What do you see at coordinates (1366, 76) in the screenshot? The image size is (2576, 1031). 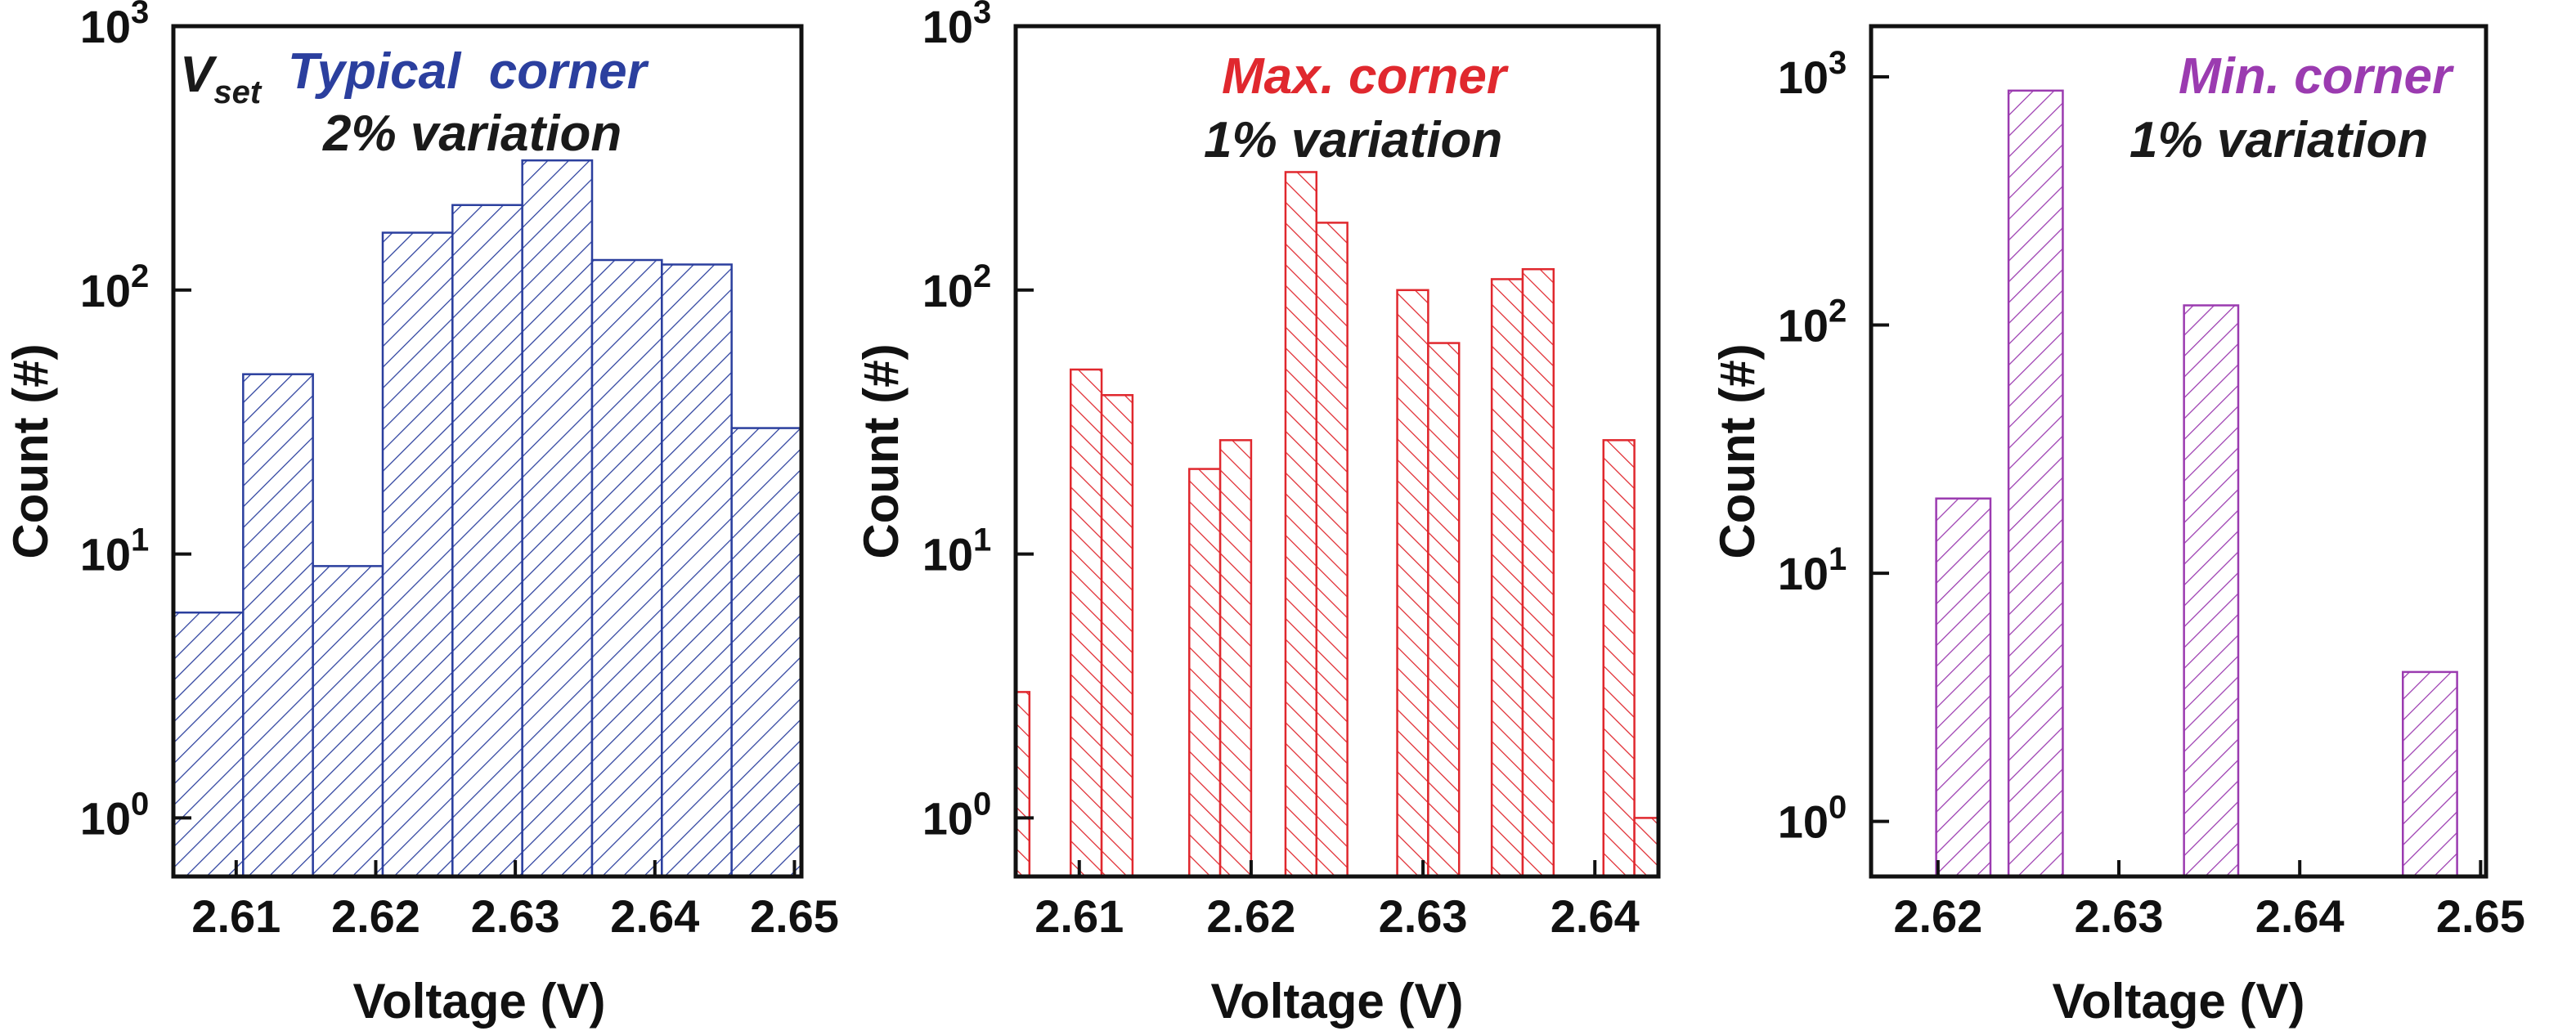 I see `corner-label: Max. corner` at bounding box center [1366, 76].